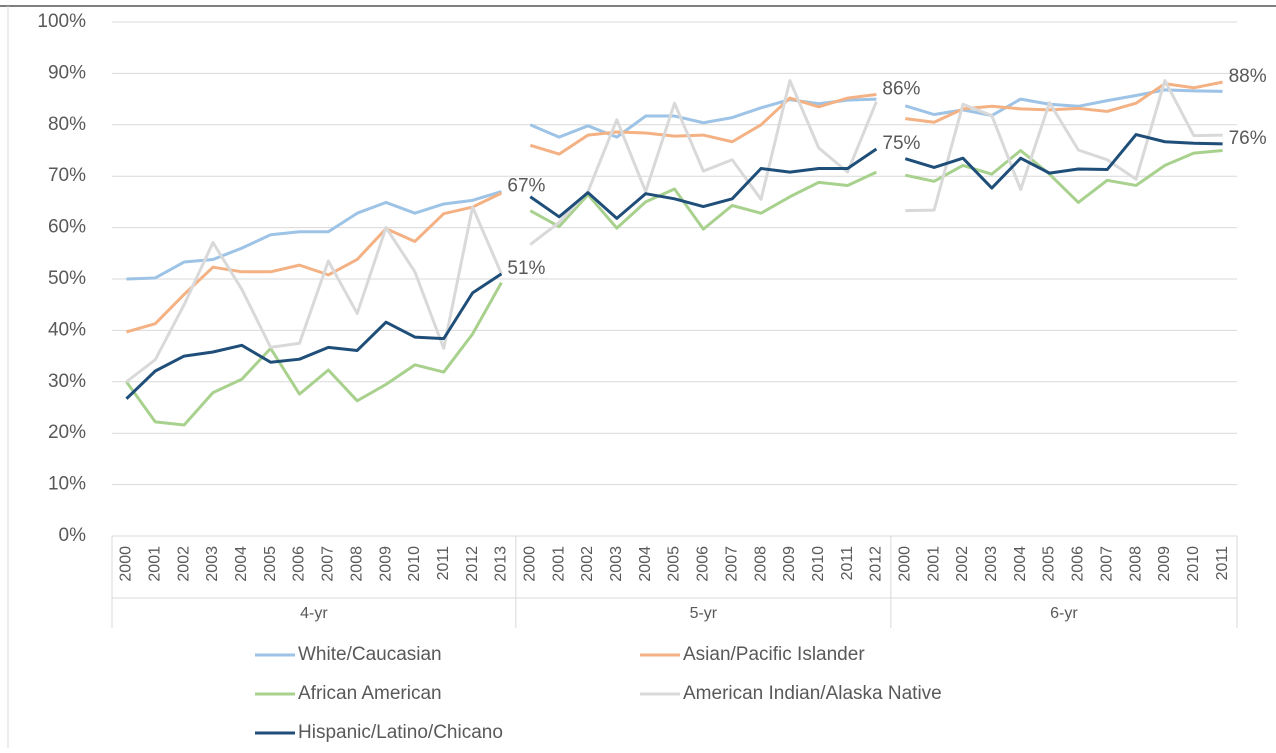  I want to click on y-tick-label: 30%, so click(67, 381).